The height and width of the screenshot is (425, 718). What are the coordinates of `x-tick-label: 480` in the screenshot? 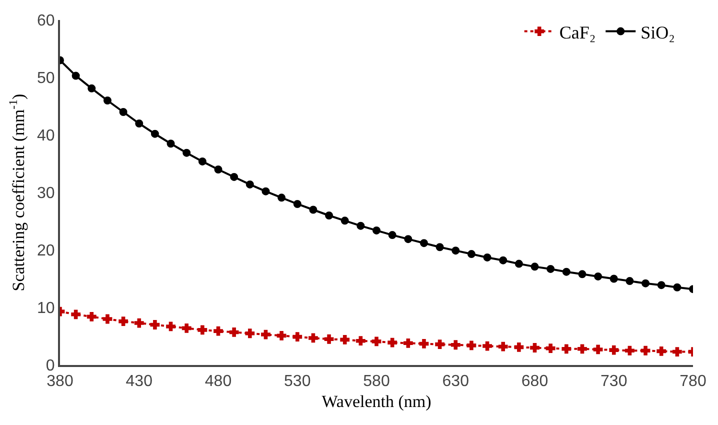 It's located at (218, 381).